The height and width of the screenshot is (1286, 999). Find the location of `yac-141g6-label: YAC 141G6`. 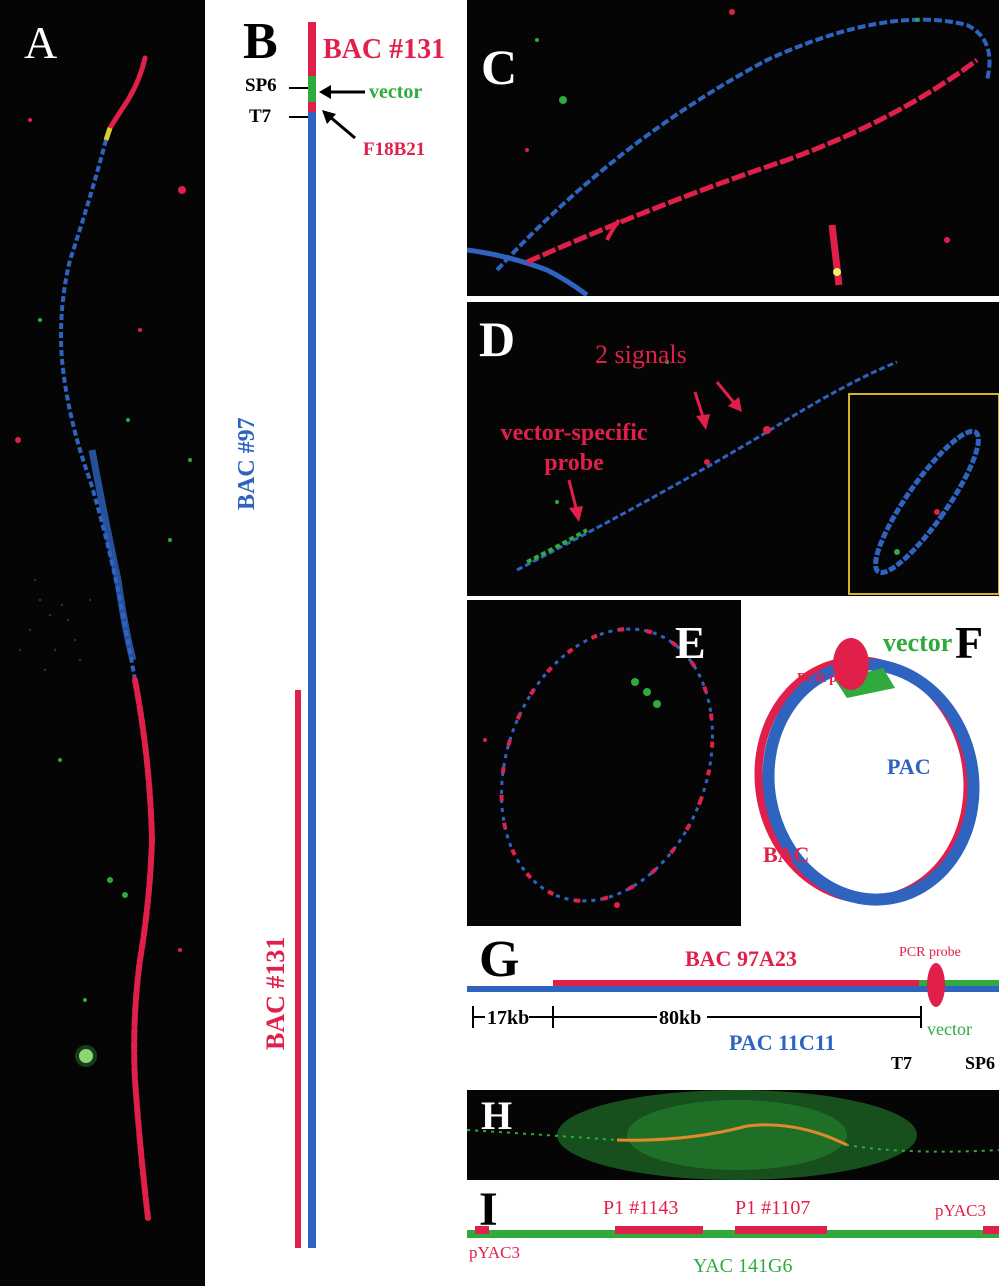

yac-141g6-label: YAC 141G6 is located at coordinates (743, 1266).